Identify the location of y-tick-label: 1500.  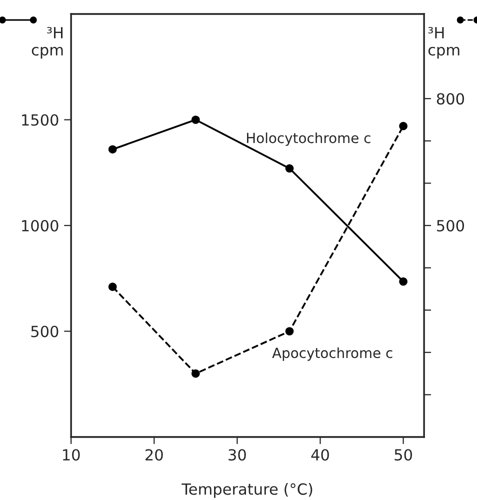
(40, 120).